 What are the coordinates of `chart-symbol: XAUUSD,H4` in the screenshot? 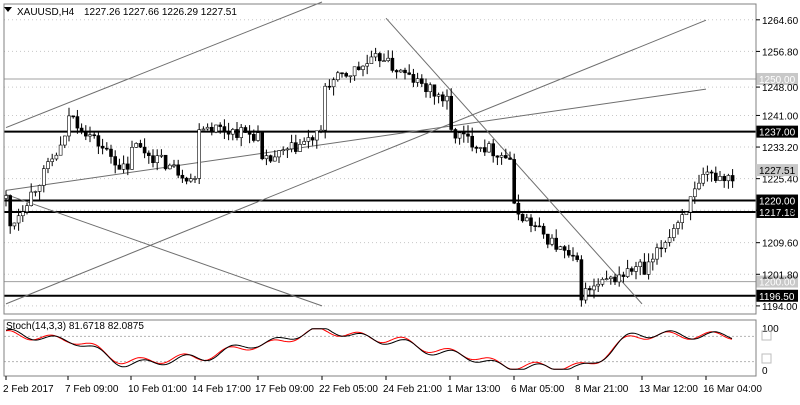 It's located at (46, 12).